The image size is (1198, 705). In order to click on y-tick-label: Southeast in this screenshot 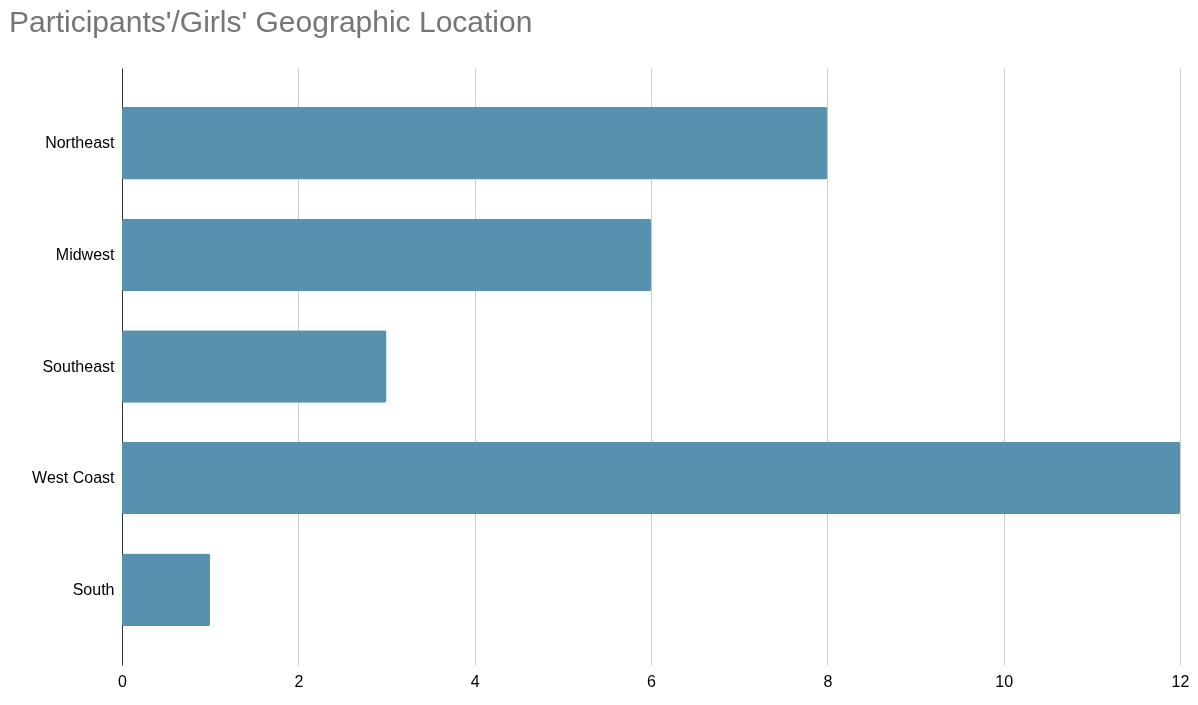, I will do `click(79, 366)`.